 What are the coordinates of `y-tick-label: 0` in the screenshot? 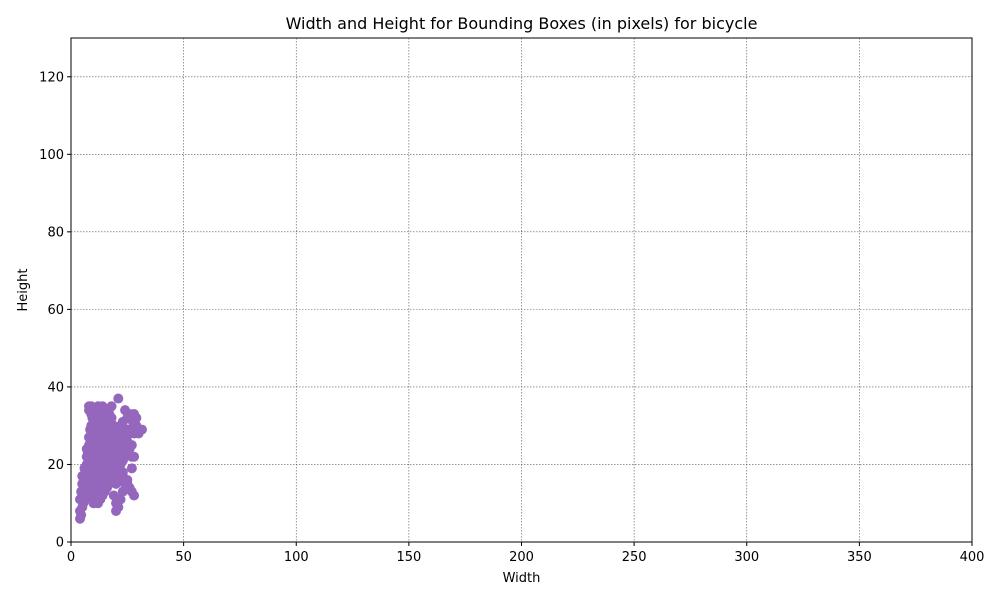 It's located at (60, 543).